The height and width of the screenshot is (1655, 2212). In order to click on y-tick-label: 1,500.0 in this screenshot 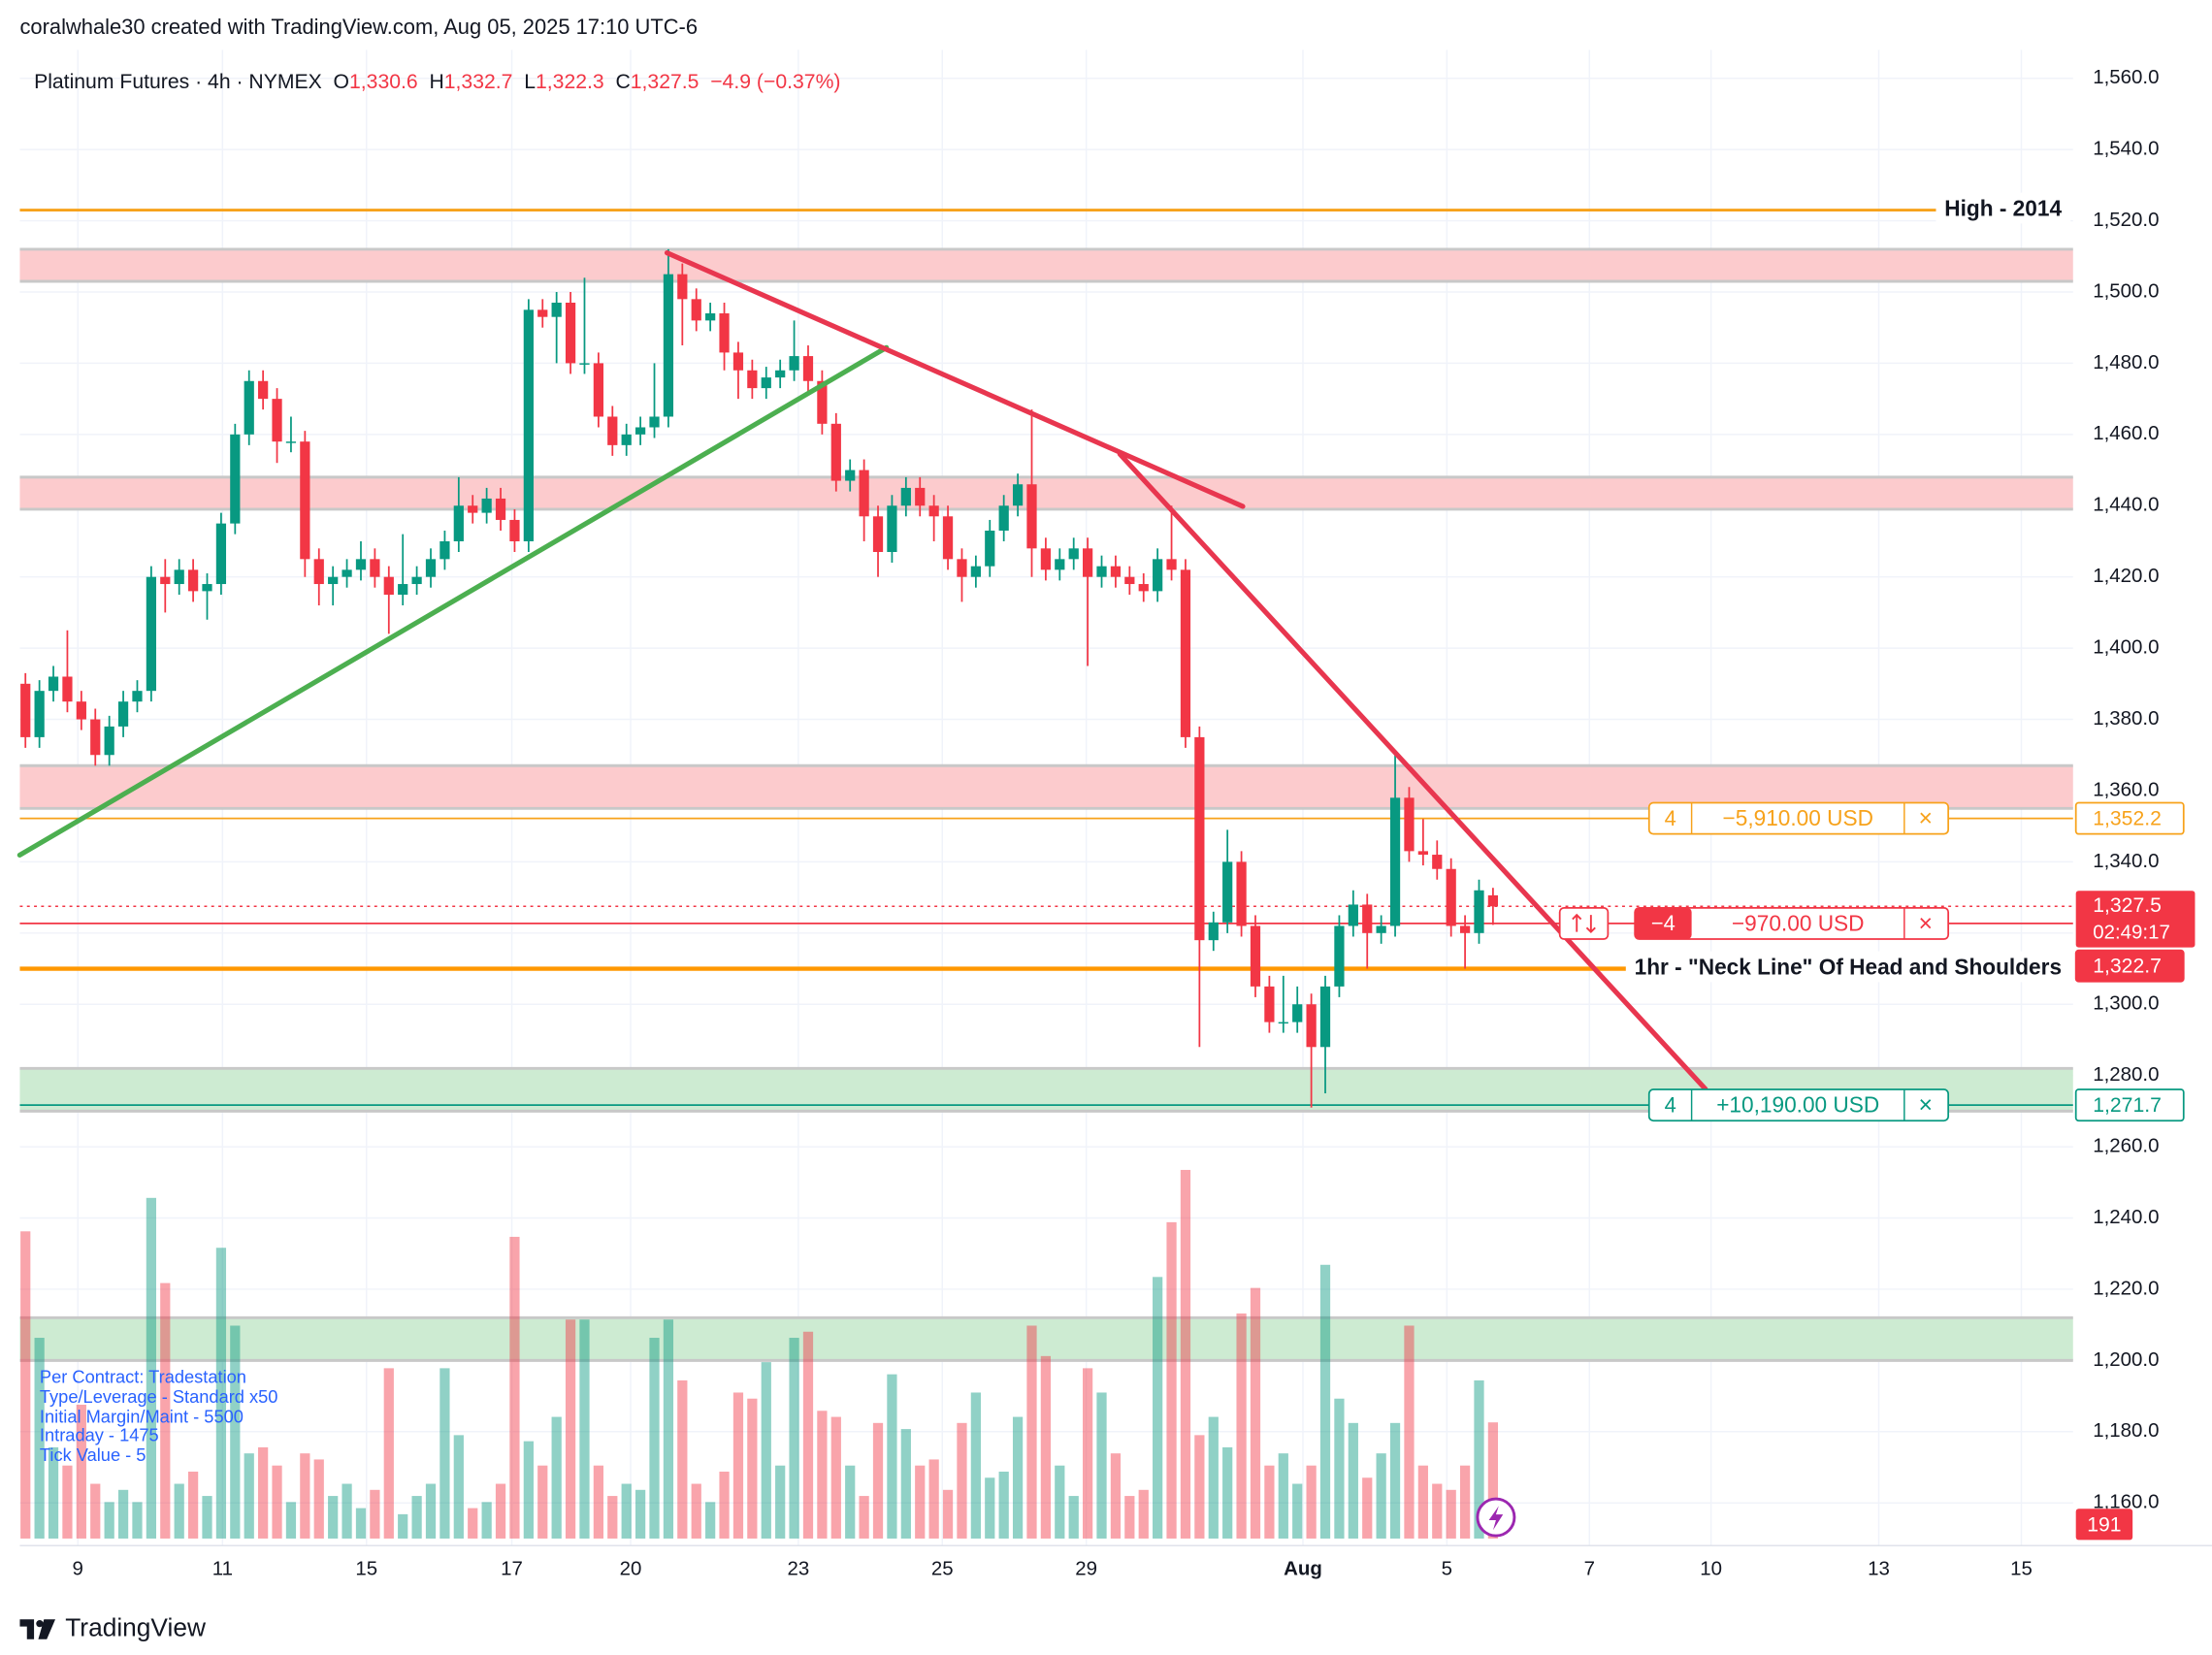, I will do `click(2126, 290)`.